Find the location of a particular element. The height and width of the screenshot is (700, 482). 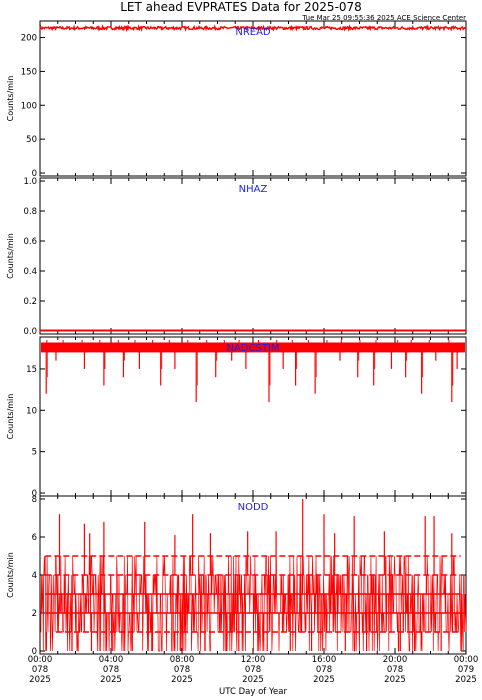

x-tick-label: 079 is located at coordinates (466, 670).